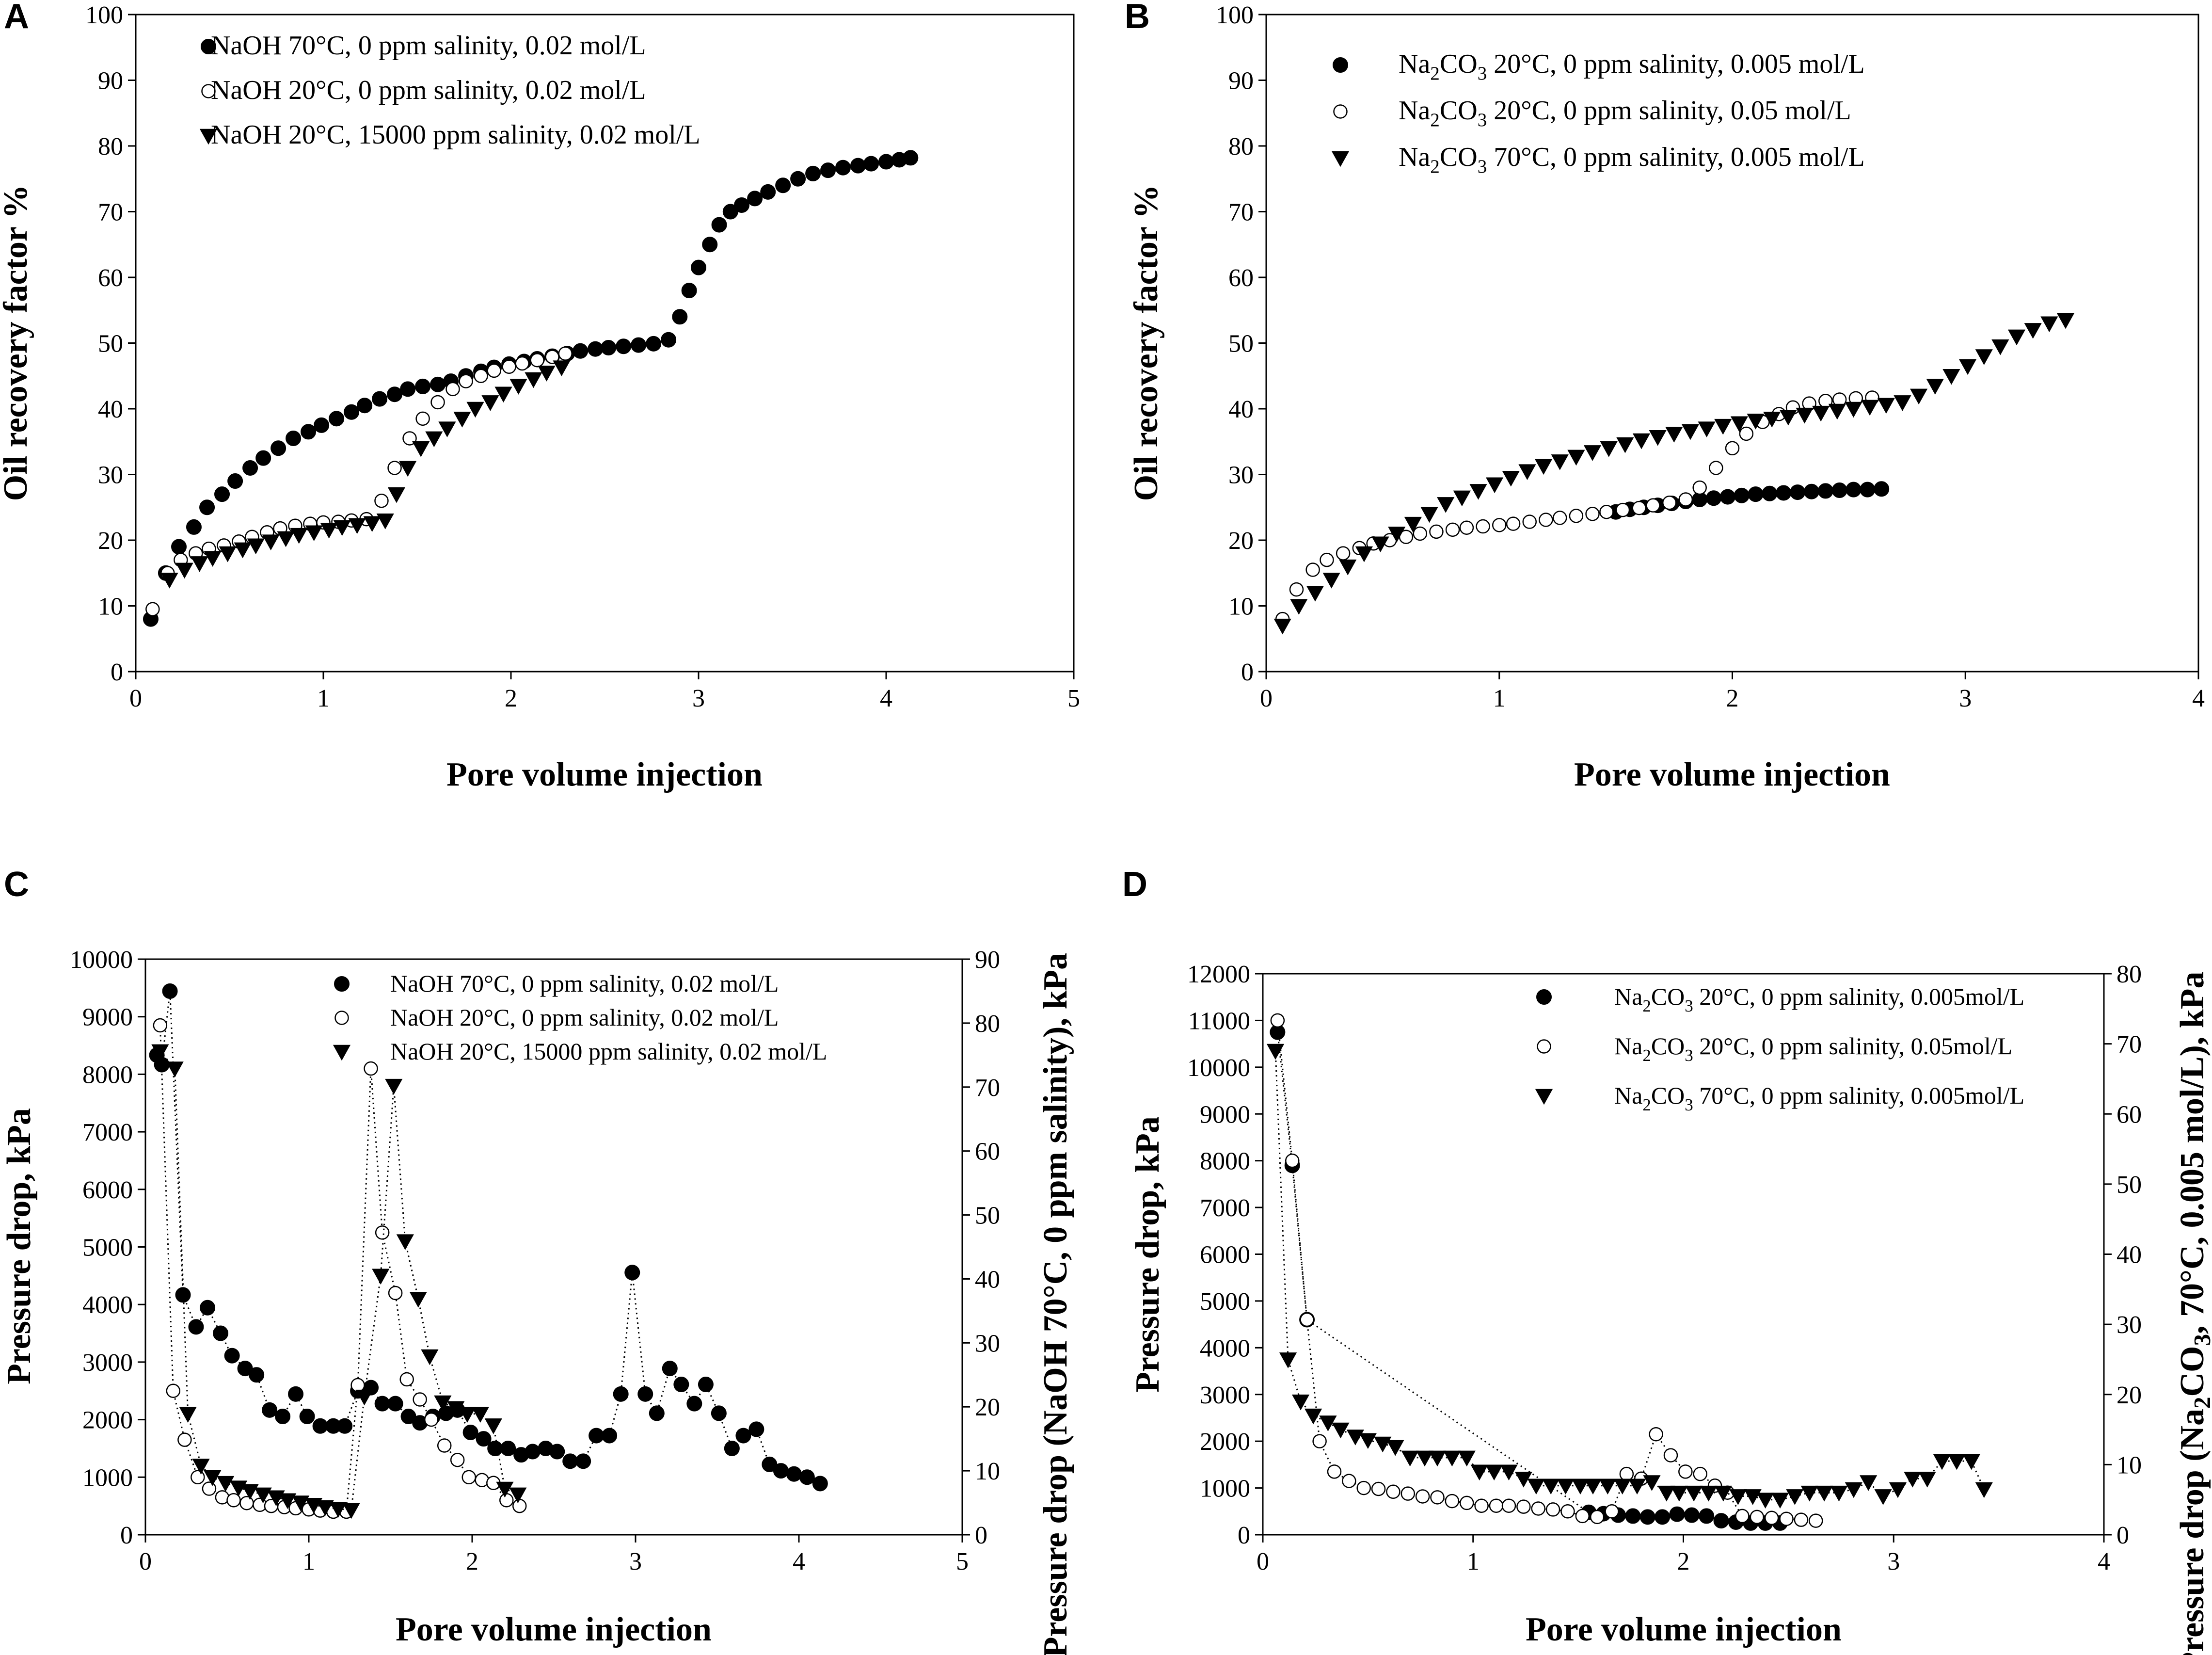 This screenshot has height=1655, width=2212. Describe the element at coordinates (308, 1561) in the screenshot. I see `x-tick-label: 1` at that location.